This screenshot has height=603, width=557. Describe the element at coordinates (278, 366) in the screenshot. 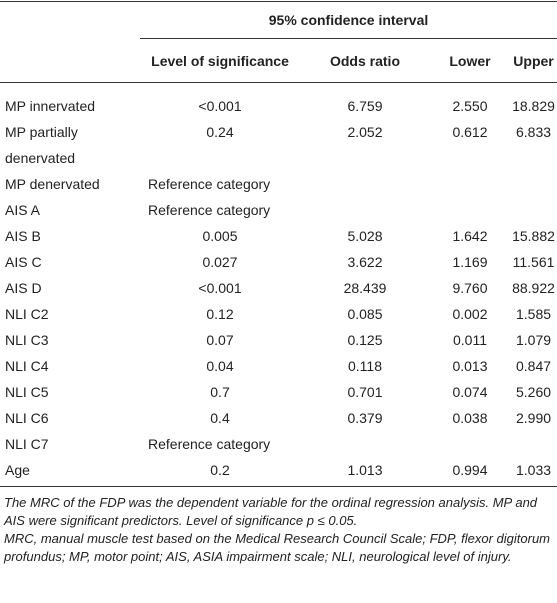

I see `table-row: NLI C4 0.04 0.118 0.013 0.847` at that location.